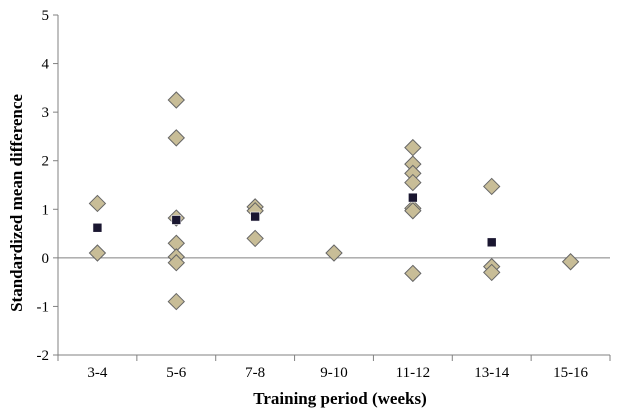 Image resolution: width=620 pixels, height=410 pixels. What do you see at coordinates (46, 65) in the screenshot?
I see `y-tick-label: 4` at bounding box center [46, 65].